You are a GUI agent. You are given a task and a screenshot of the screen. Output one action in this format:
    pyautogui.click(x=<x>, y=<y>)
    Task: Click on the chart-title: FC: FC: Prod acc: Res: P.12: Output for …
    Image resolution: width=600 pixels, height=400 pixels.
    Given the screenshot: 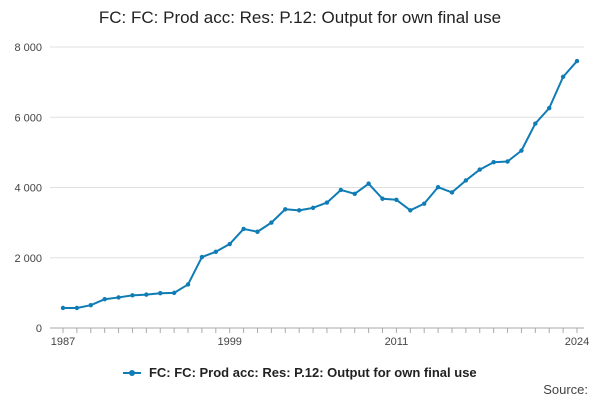 What is the action you would take?
    pyautogui.click(x=300, y=17)
    